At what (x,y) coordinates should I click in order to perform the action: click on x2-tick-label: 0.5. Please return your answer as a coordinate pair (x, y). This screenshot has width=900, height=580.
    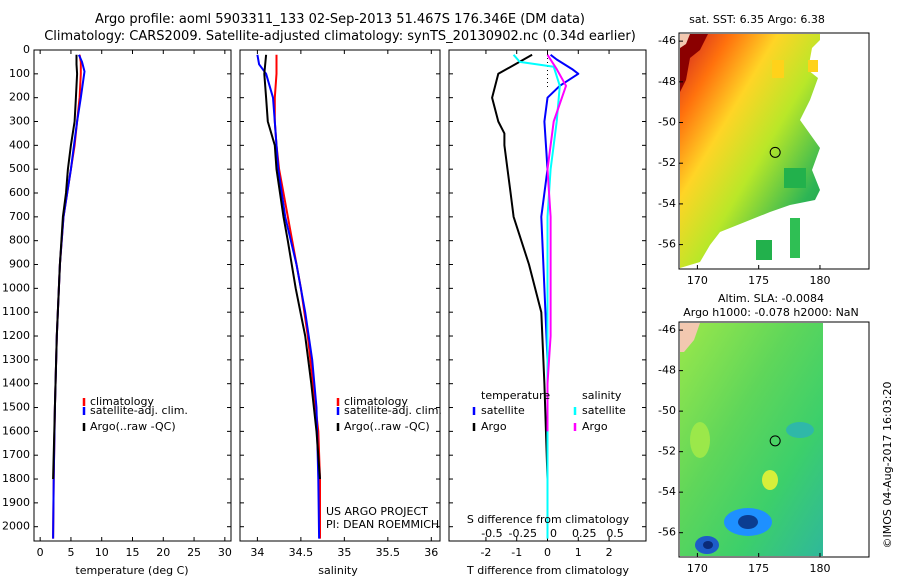
    Looking at the image, I should click on (615, 533).